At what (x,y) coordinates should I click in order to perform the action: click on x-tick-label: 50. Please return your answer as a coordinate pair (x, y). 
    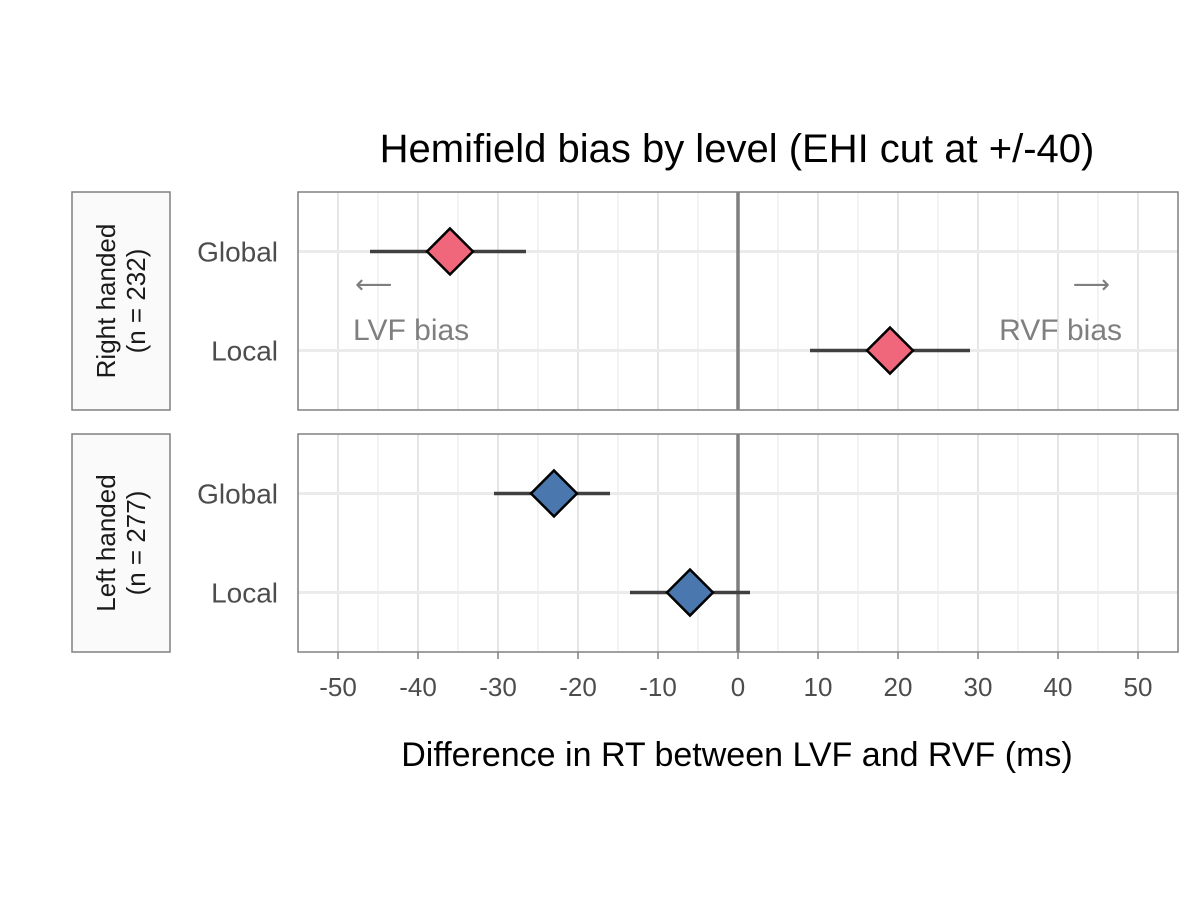
    Looking at the image, I should click on (1138, 687).